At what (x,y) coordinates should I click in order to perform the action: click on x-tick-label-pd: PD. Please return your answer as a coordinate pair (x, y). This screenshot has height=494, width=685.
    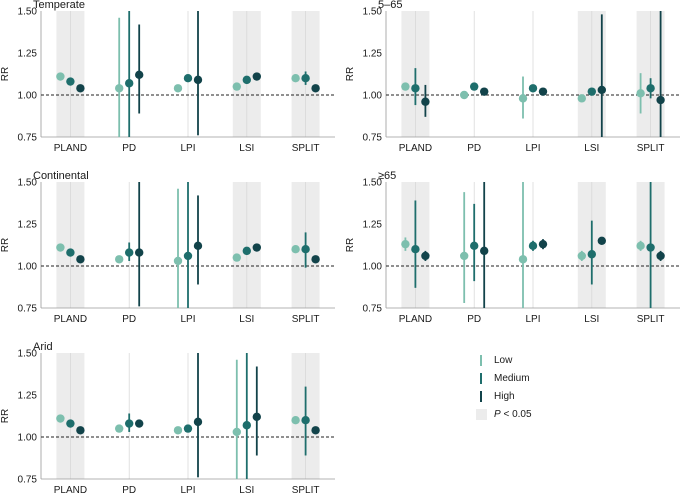
    Looking at the image, I should click on (129, 319).